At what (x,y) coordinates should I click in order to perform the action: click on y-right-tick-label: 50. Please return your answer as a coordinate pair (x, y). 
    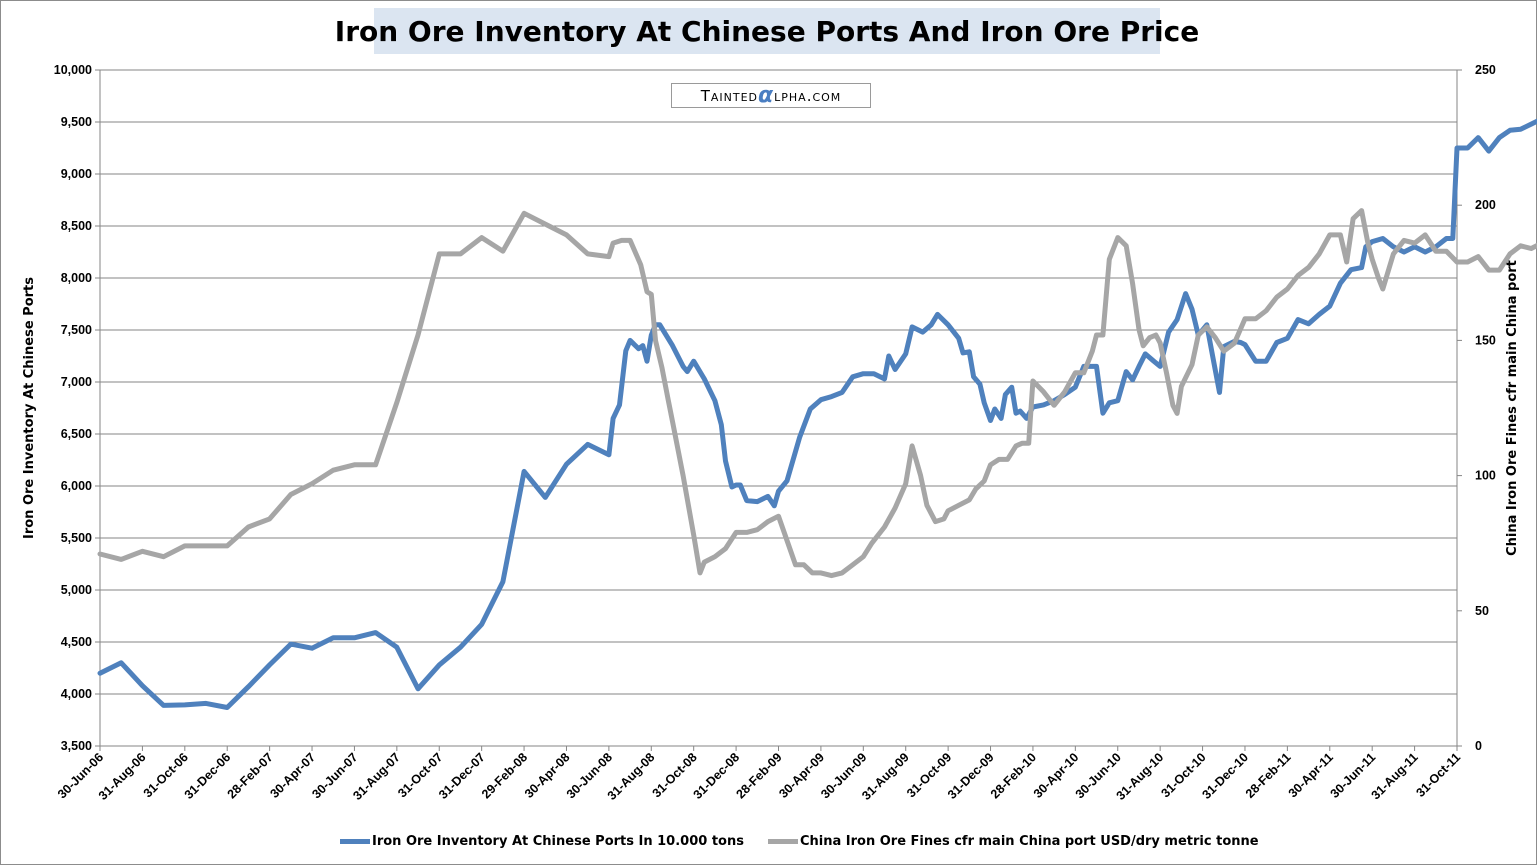
    Looking at the image, I should click on (1482, 611).